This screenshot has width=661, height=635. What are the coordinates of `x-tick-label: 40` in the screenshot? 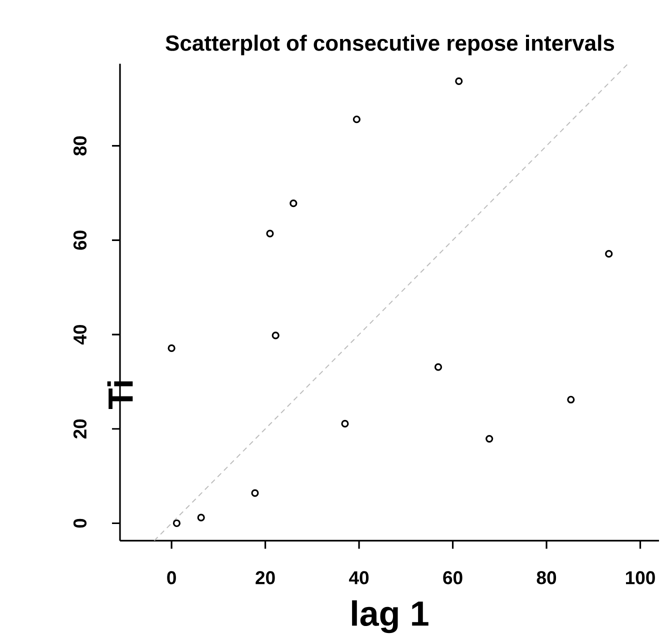 It's located at (359, 577).